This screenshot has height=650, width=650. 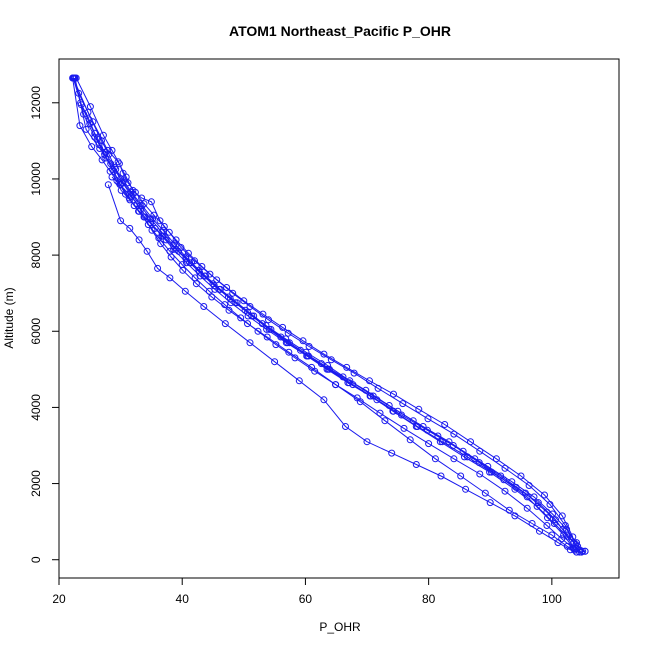 I want to click on x-axis: 20 40 60 80 100, so click(x=307, y=591).